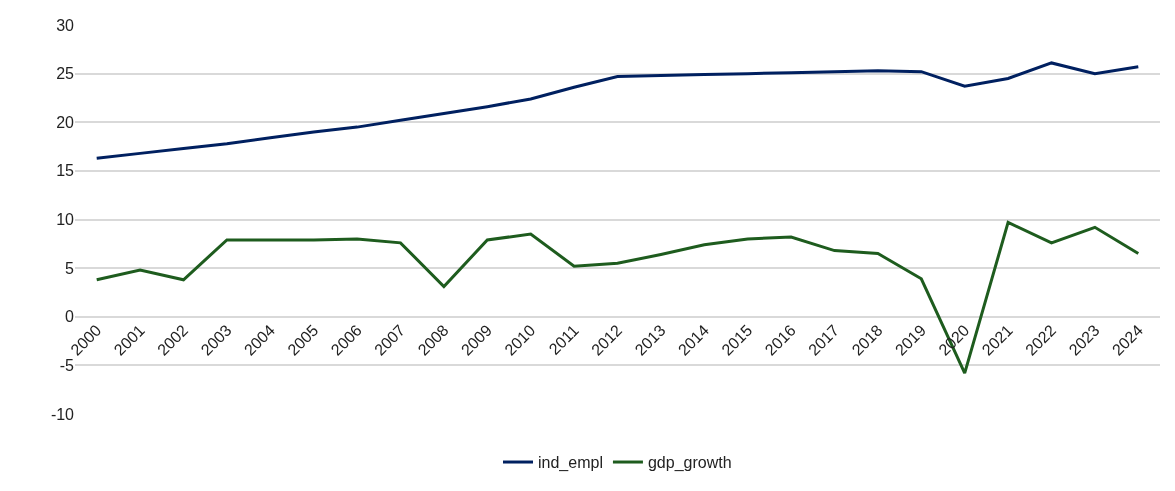 Image resolution: width=1175 pixels, height=491 pixels. Describe the element at coordinates (65, 220) in the screenshot. I see `y-tick-label: 10` at that location.